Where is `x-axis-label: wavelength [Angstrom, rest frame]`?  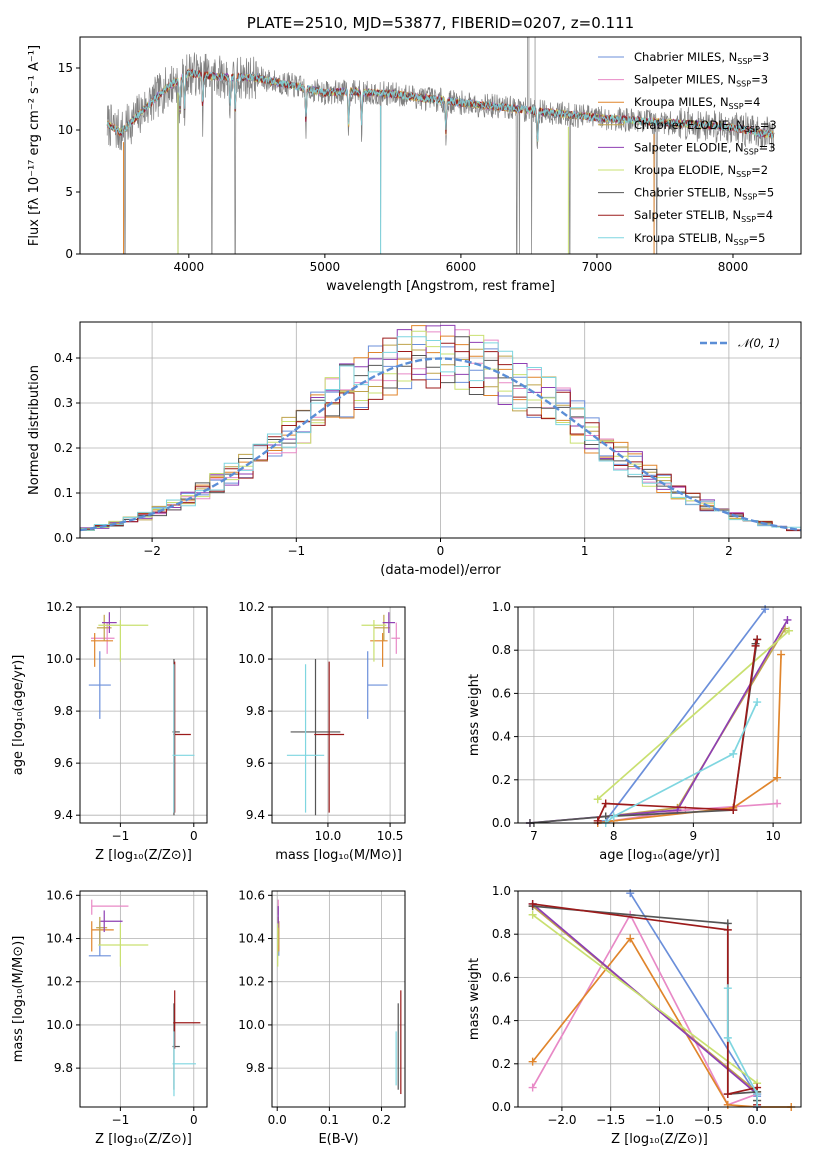
x-axis-label: wavelength [Angstrom, rest frame] is located at coordinates (440, 286).